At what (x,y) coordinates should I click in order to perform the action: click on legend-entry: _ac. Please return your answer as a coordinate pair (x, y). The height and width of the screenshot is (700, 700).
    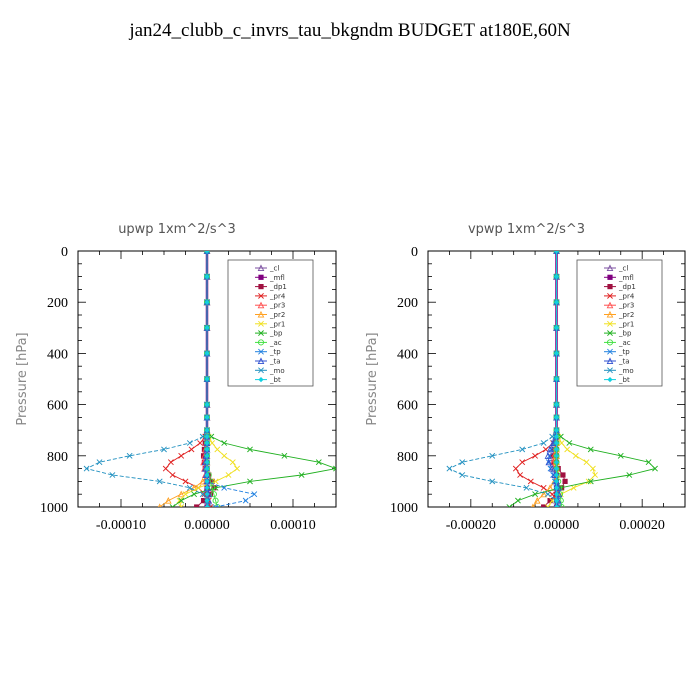
    Looking at the image, I should click on (275, 343).